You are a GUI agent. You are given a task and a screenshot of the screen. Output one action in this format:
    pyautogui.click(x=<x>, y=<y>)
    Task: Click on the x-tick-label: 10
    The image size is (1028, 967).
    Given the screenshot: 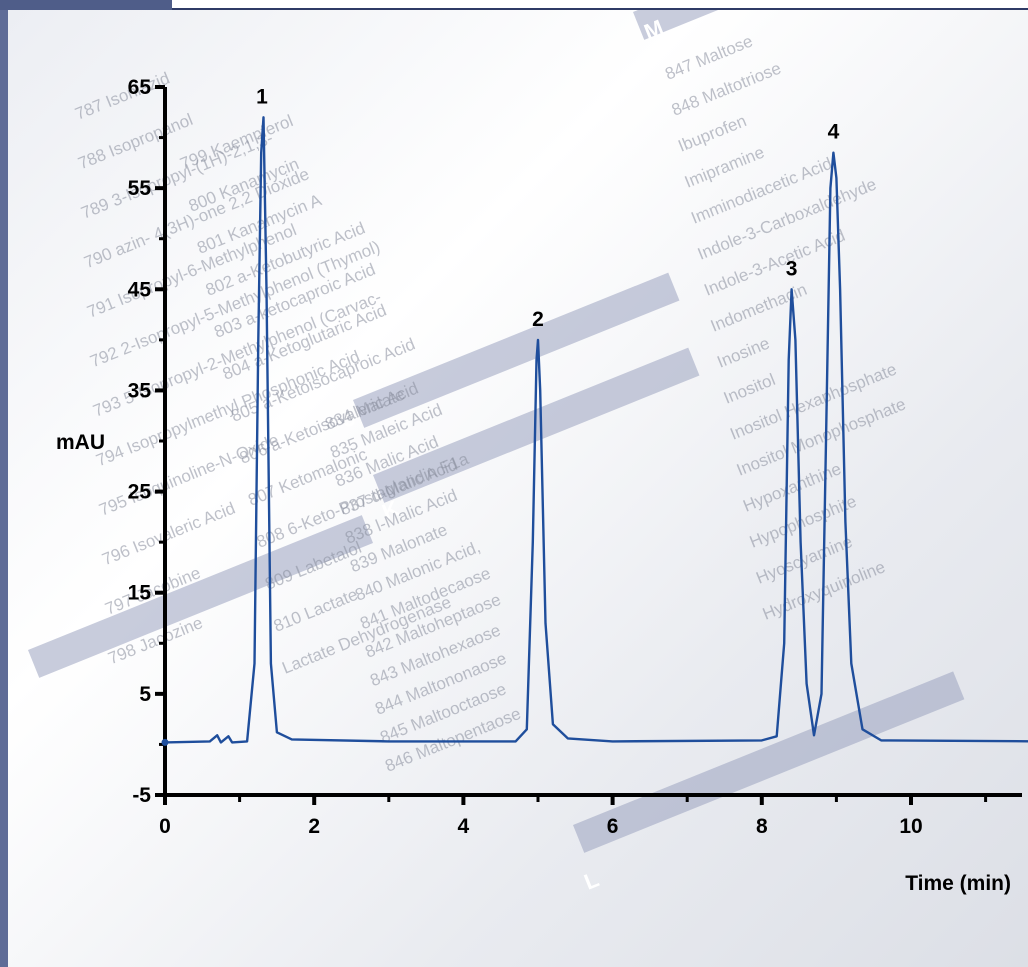 What is the action you would take?
    pyautogui.click(x=910, y=826)
    